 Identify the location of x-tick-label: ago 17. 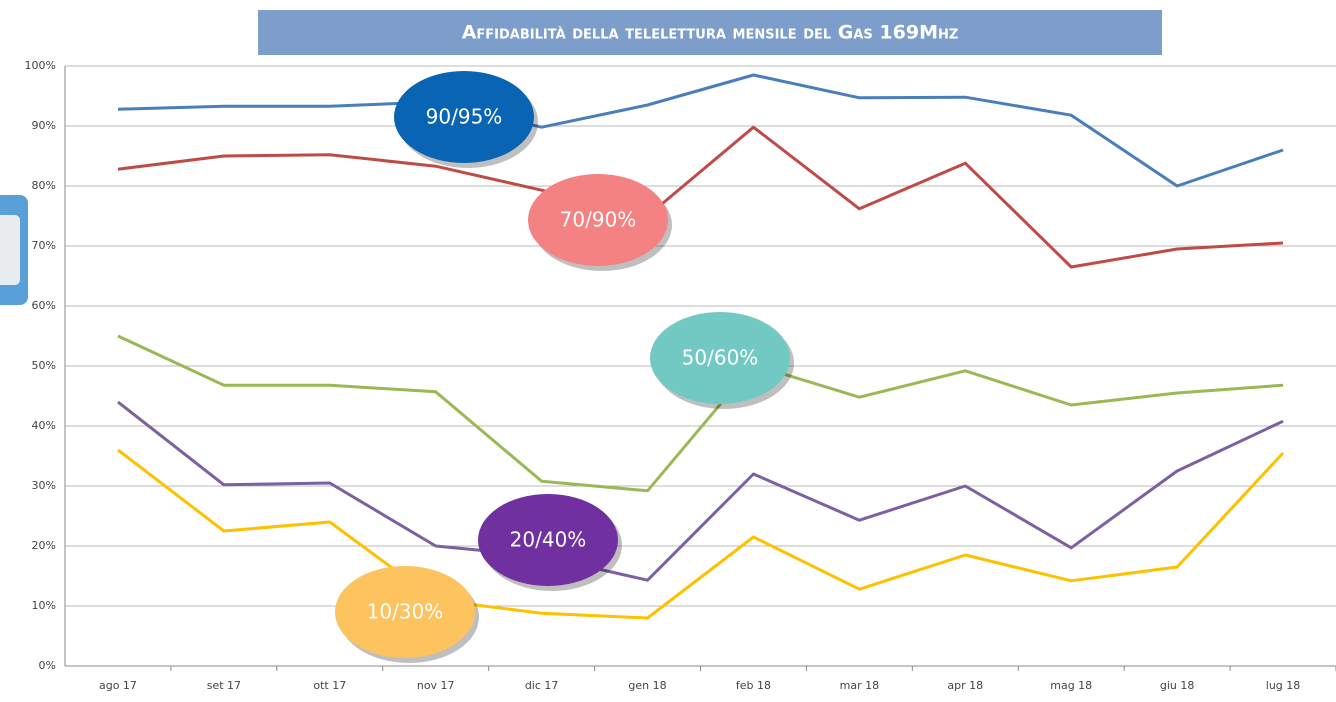
(118, 685).